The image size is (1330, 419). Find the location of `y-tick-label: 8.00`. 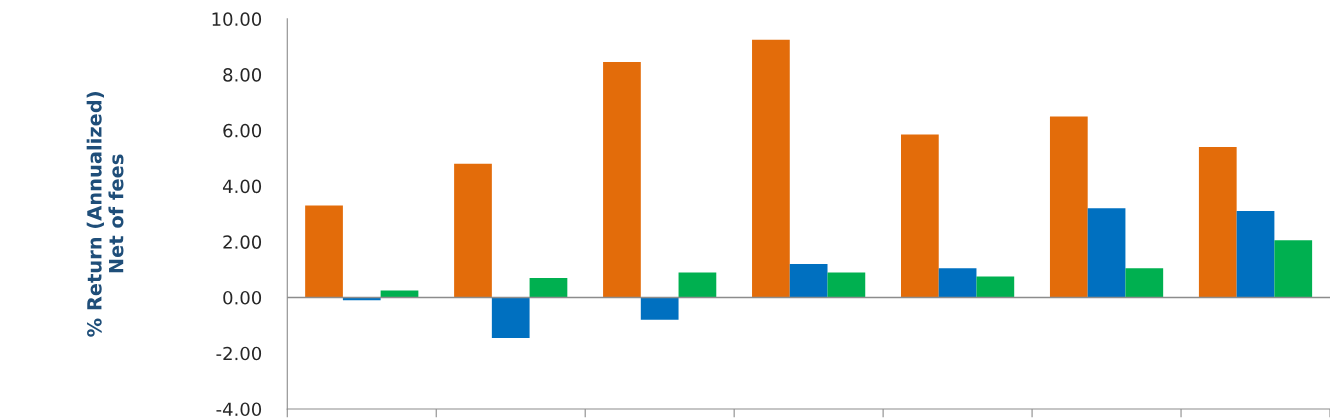

y-tick-label: 8.00 is located at coordinates (242, 75).